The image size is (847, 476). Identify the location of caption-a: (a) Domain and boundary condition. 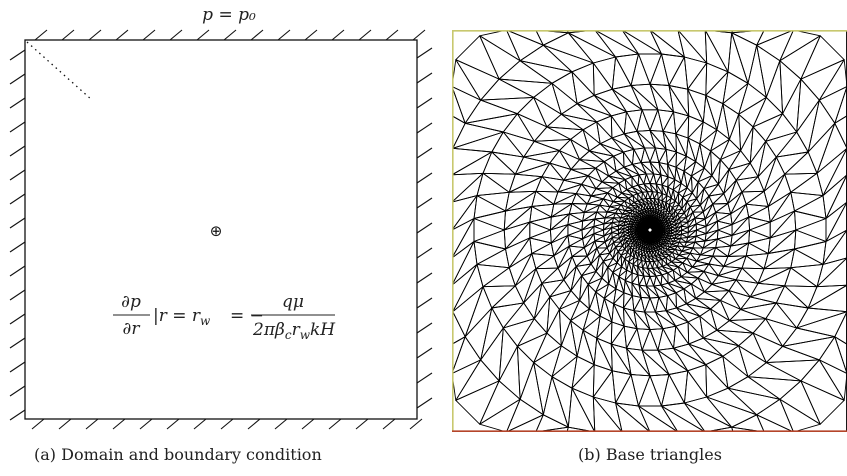
(178, 454).